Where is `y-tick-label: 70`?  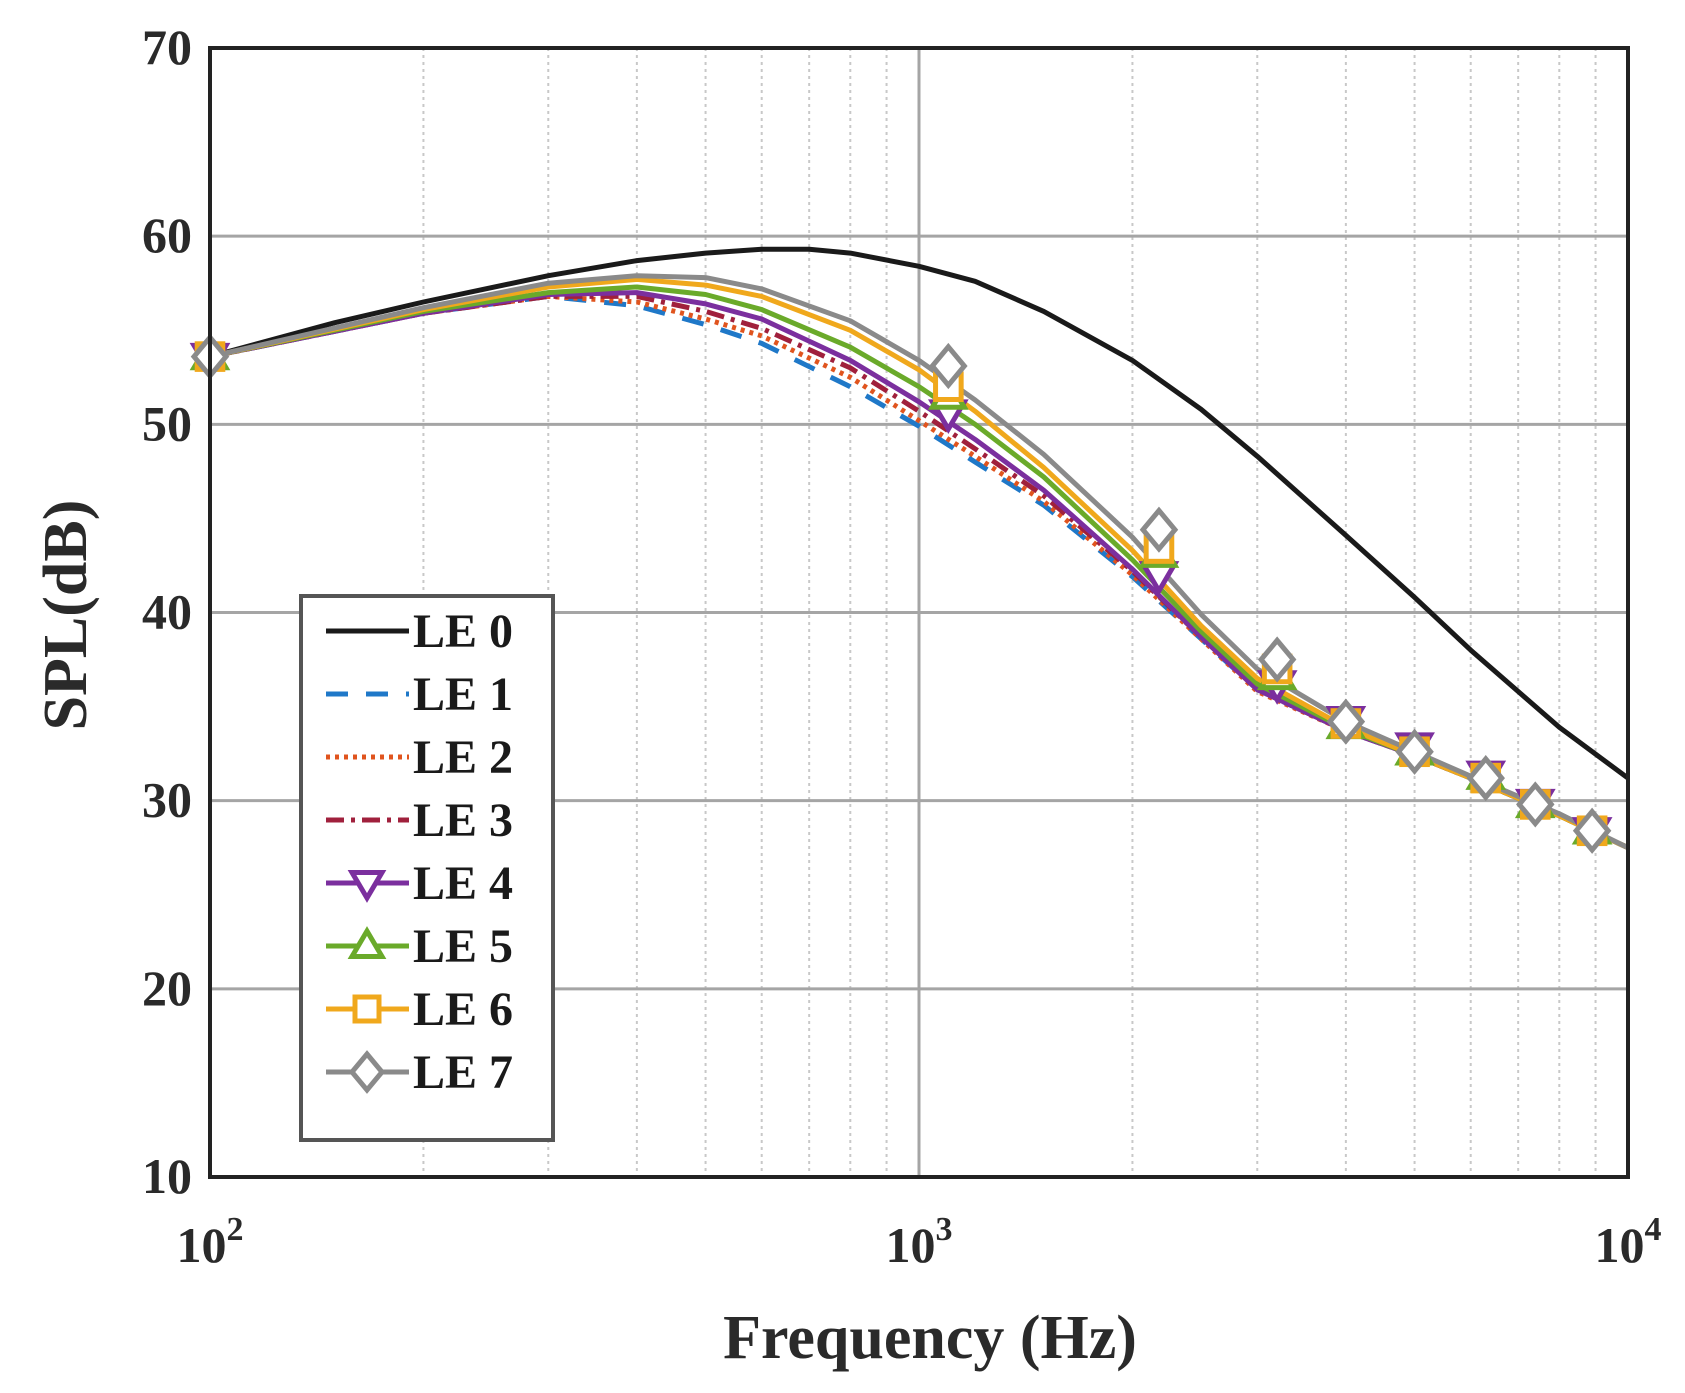 y-tick-label: 70 is located at coordinates (167, 47).